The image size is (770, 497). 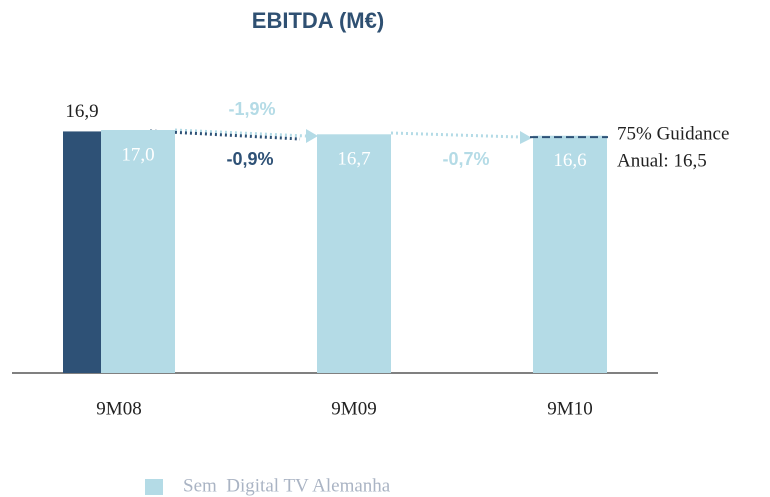 What do you see at coordinates (318, 20) in the screenshot?
I see `chart-title: EBITDA (M€)` at bounding box center [318, 20].